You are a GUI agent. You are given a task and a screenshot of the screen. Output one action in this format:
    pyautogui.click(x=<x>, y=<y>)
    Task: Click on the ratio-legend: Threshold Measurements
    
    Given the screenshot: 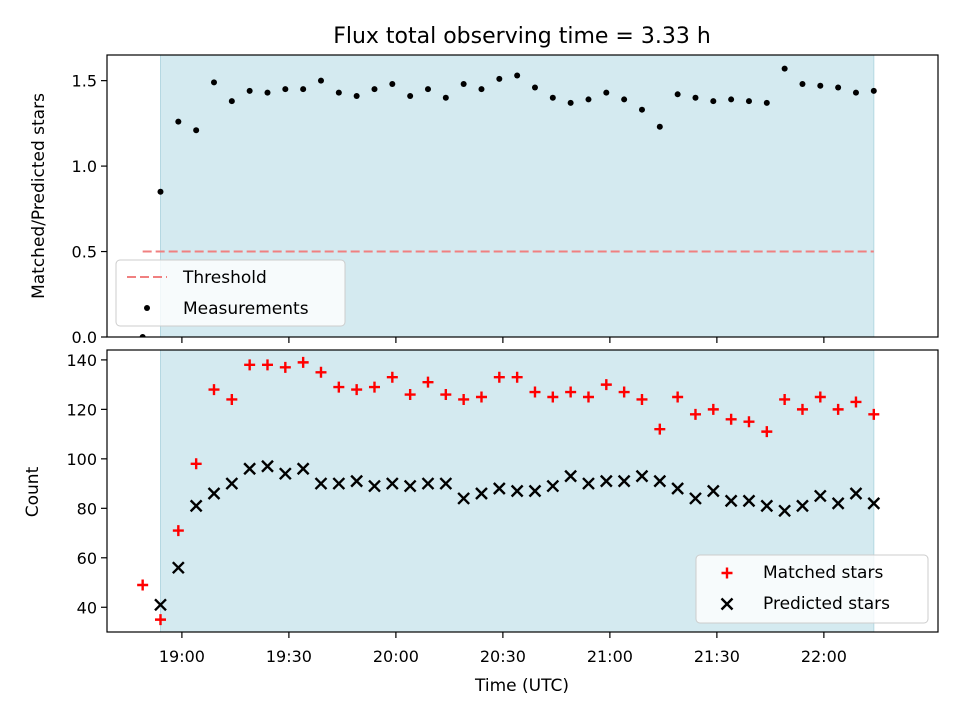 What is the action you would take?
    pyautogui.click(x=230, y=293)
    